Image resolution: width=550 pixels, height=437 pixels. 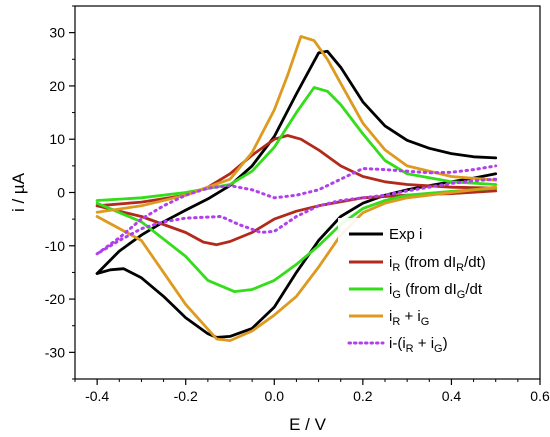 I want to click on y-tick-label: 20, so click(x=57, y=86).